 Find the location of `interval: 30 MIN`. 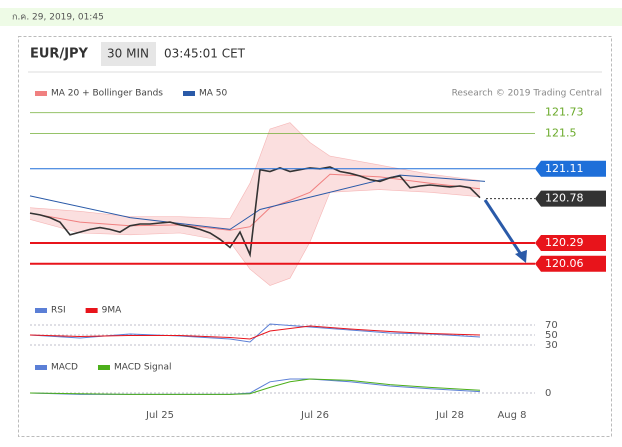

interval: 30 MIN is located at coordinates (128, 54).